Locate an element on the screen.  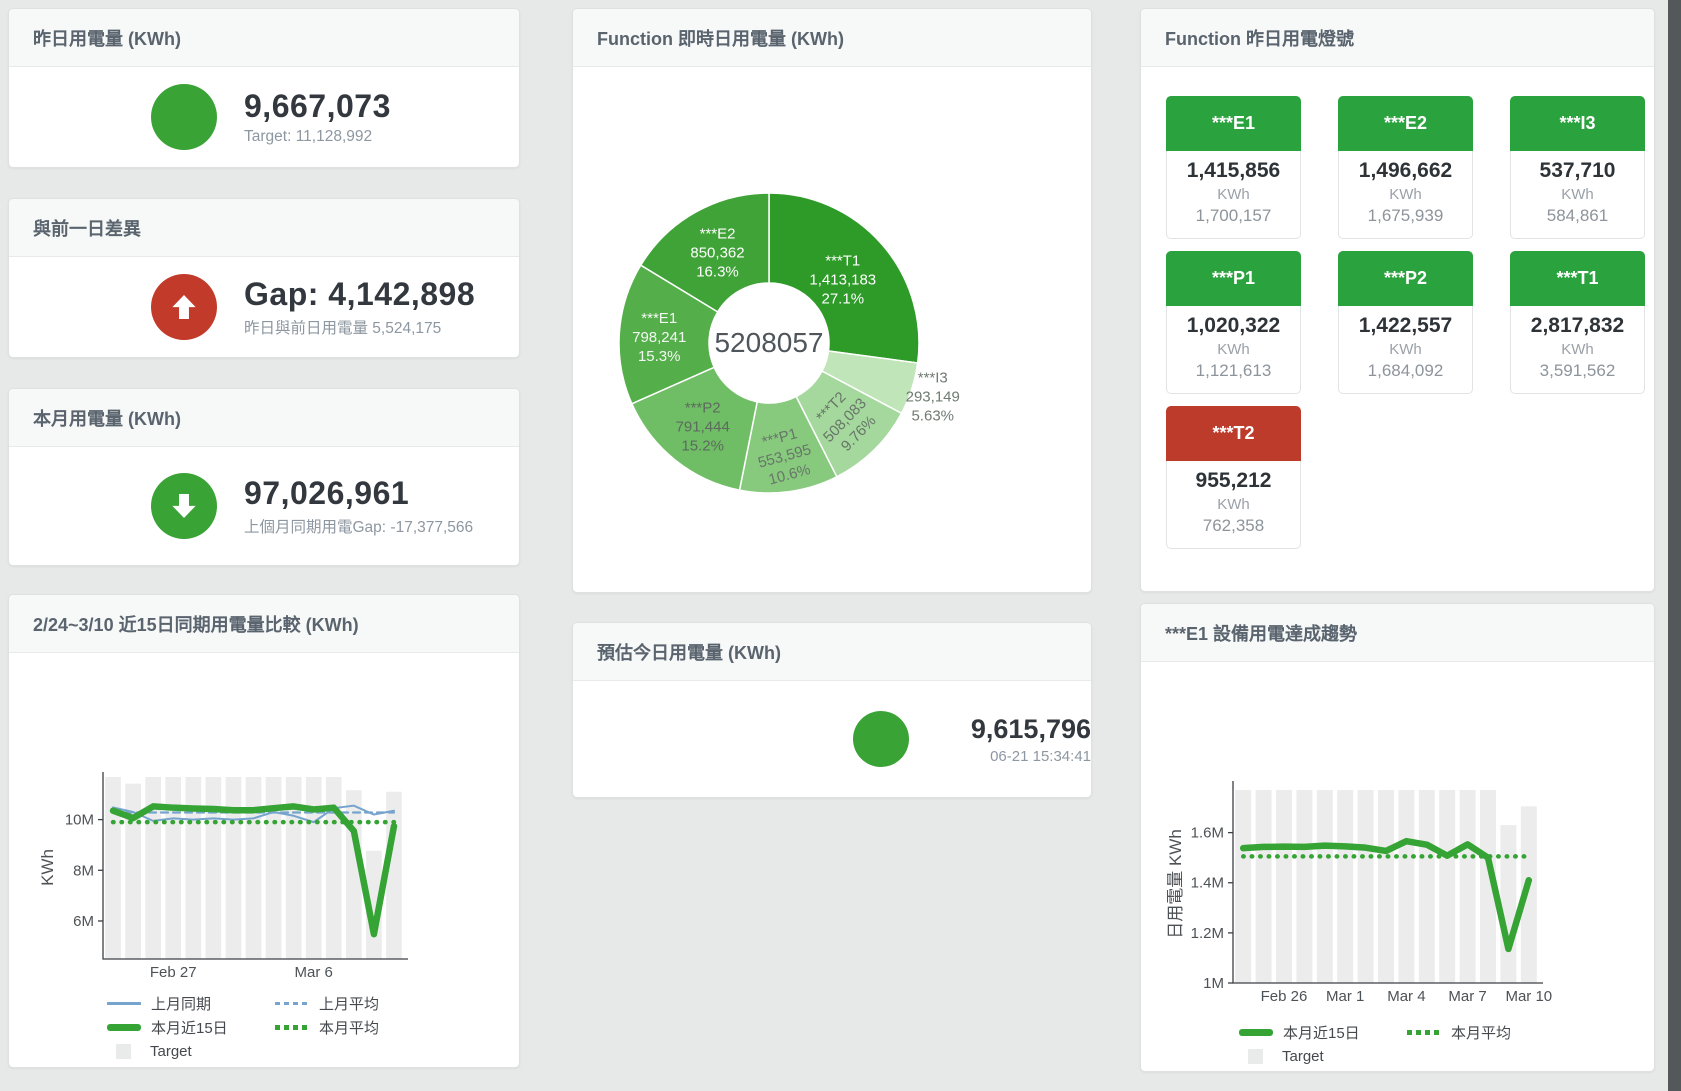
kpi-value: 97,026,961 is located at coordinates (327, 493).